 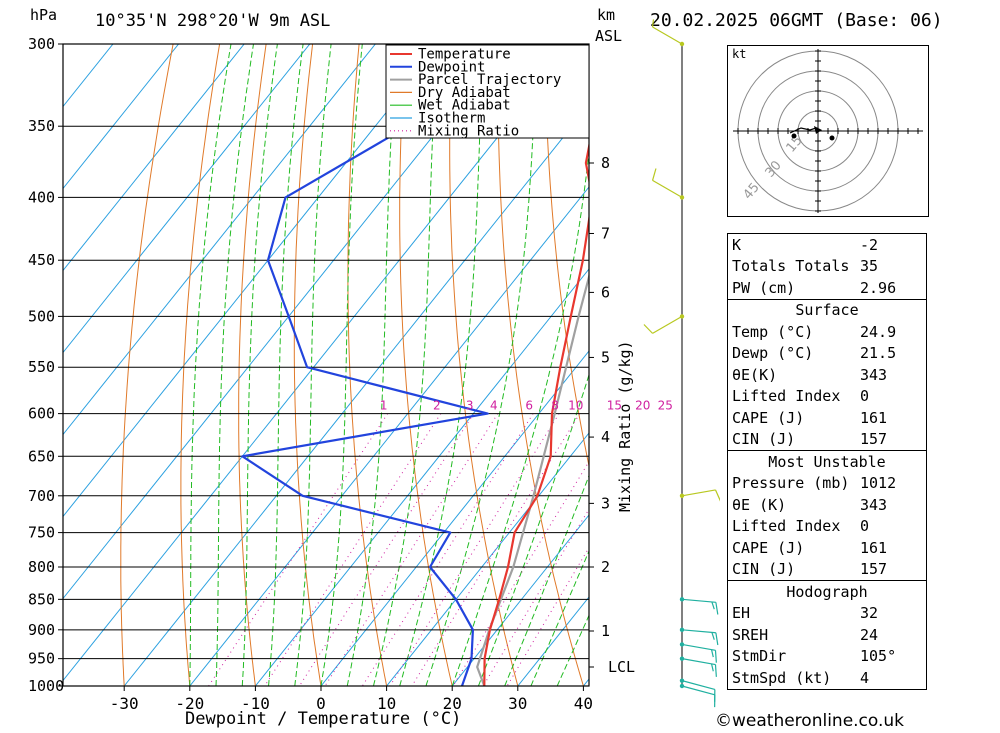 I want to click on pressure-tick-label: 900, so click(x=41, y=630).